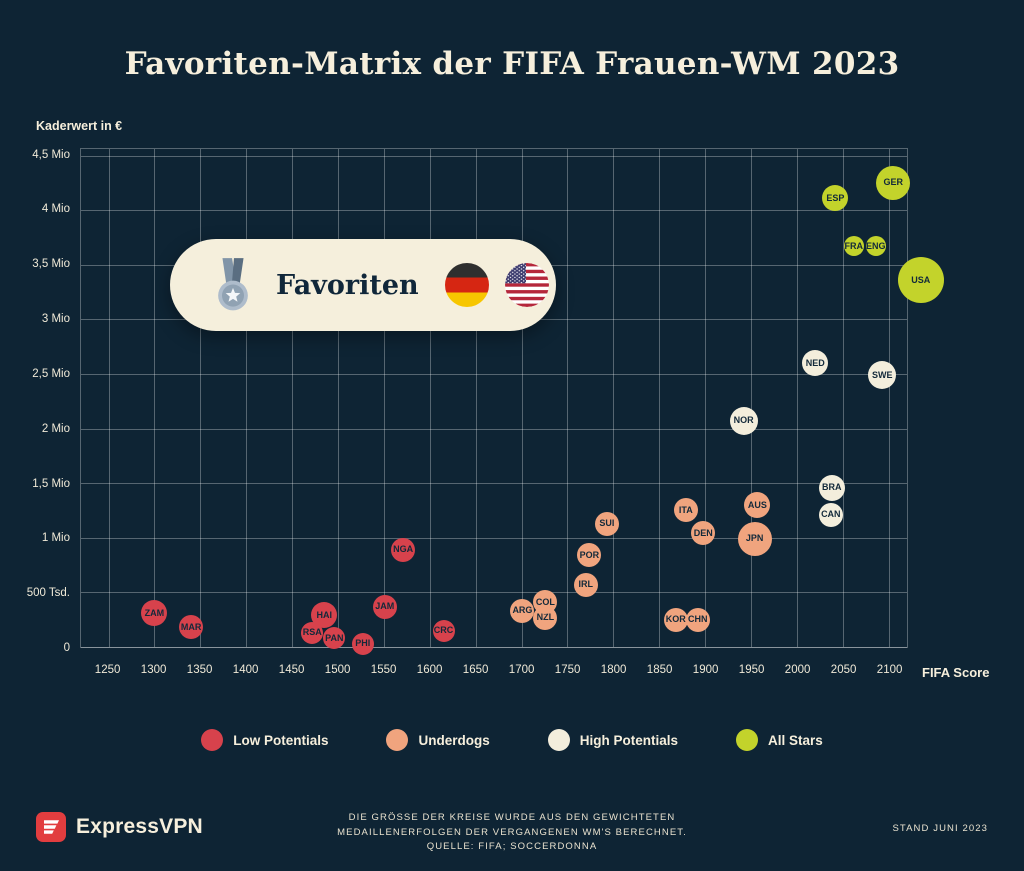  Describe the element at coordinates (613, 670) in the screenshot. I see `x-tick-label: 1800` at that location.